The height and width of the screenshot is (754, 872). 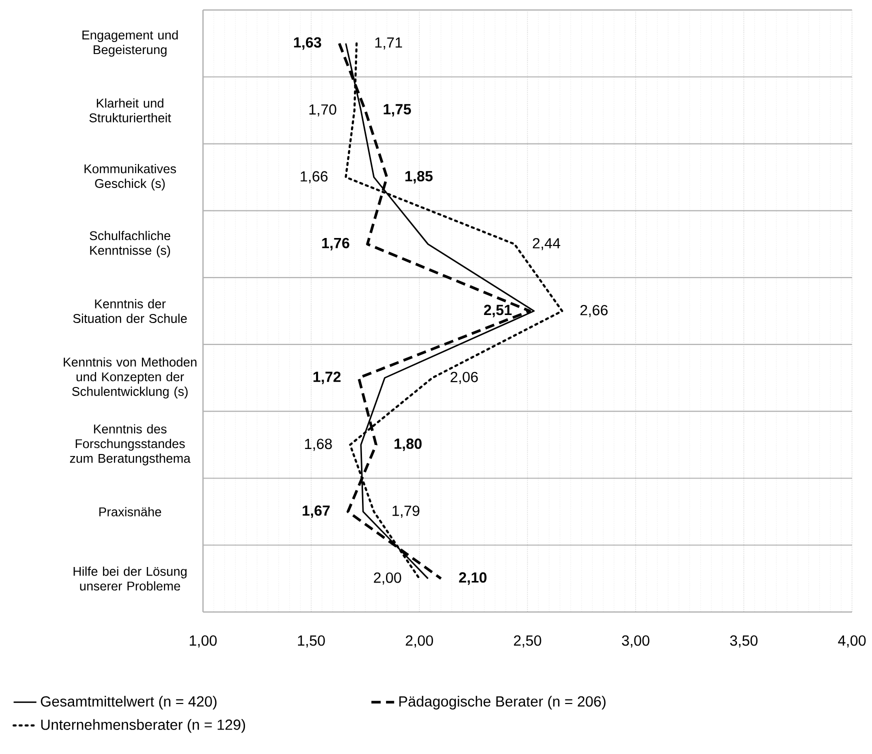 What do you see at coordinates (594, 311) in the screenshot?
I see `data-label: 2,66` at bounding box center [594, 311].